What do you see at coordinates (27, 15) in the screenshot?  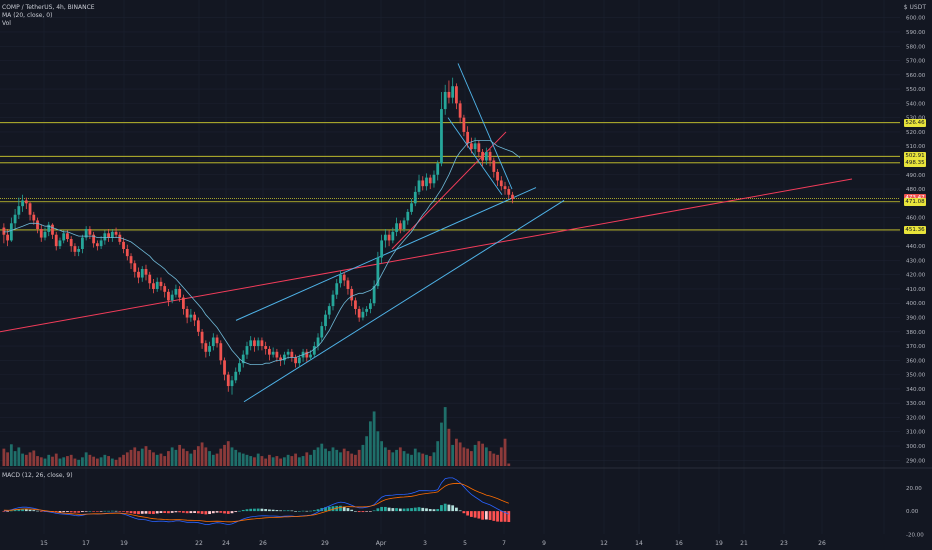 I see `ma-indicator-label: MA (20, close, 0)` at bounding box center [27, 15].